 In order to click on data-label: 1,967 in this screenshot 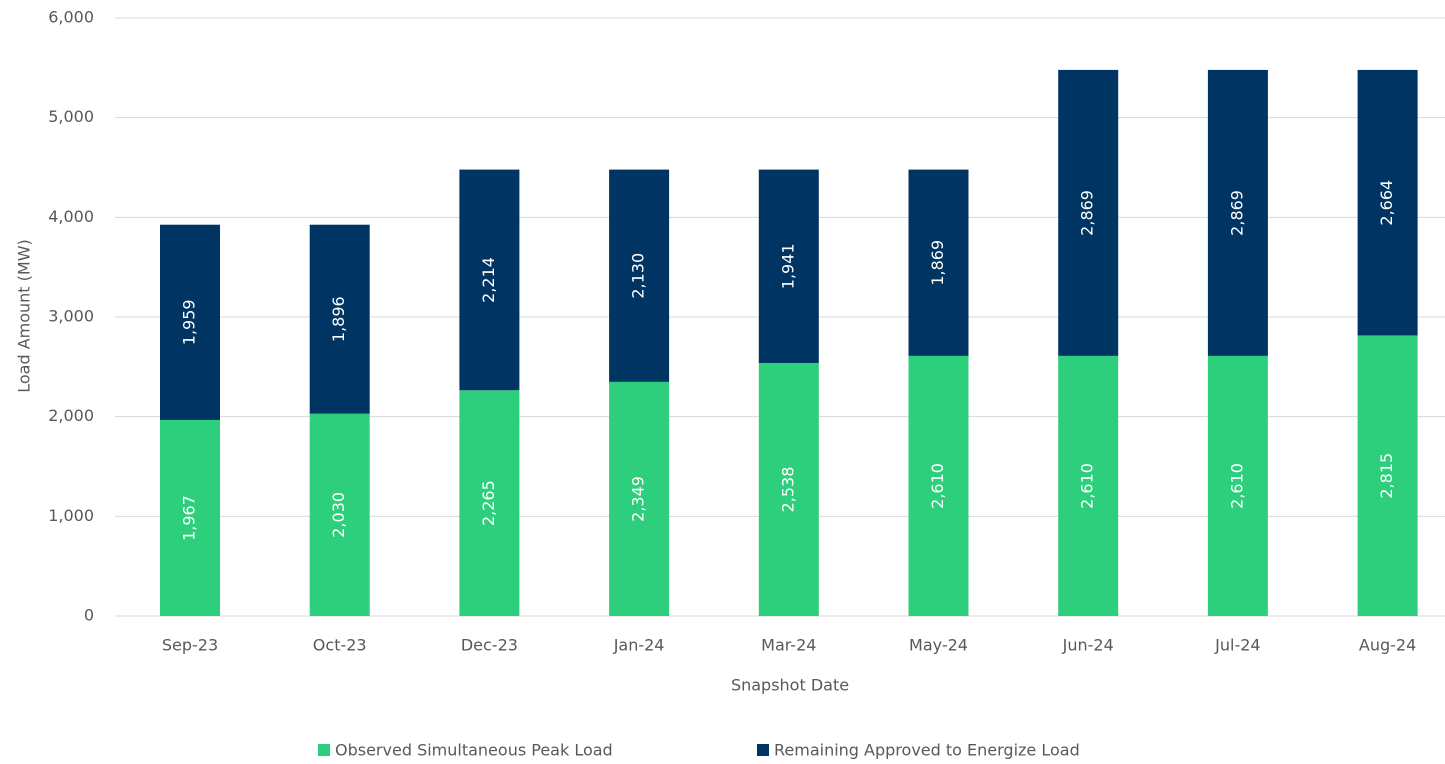, I will do `click(189, 518)`.